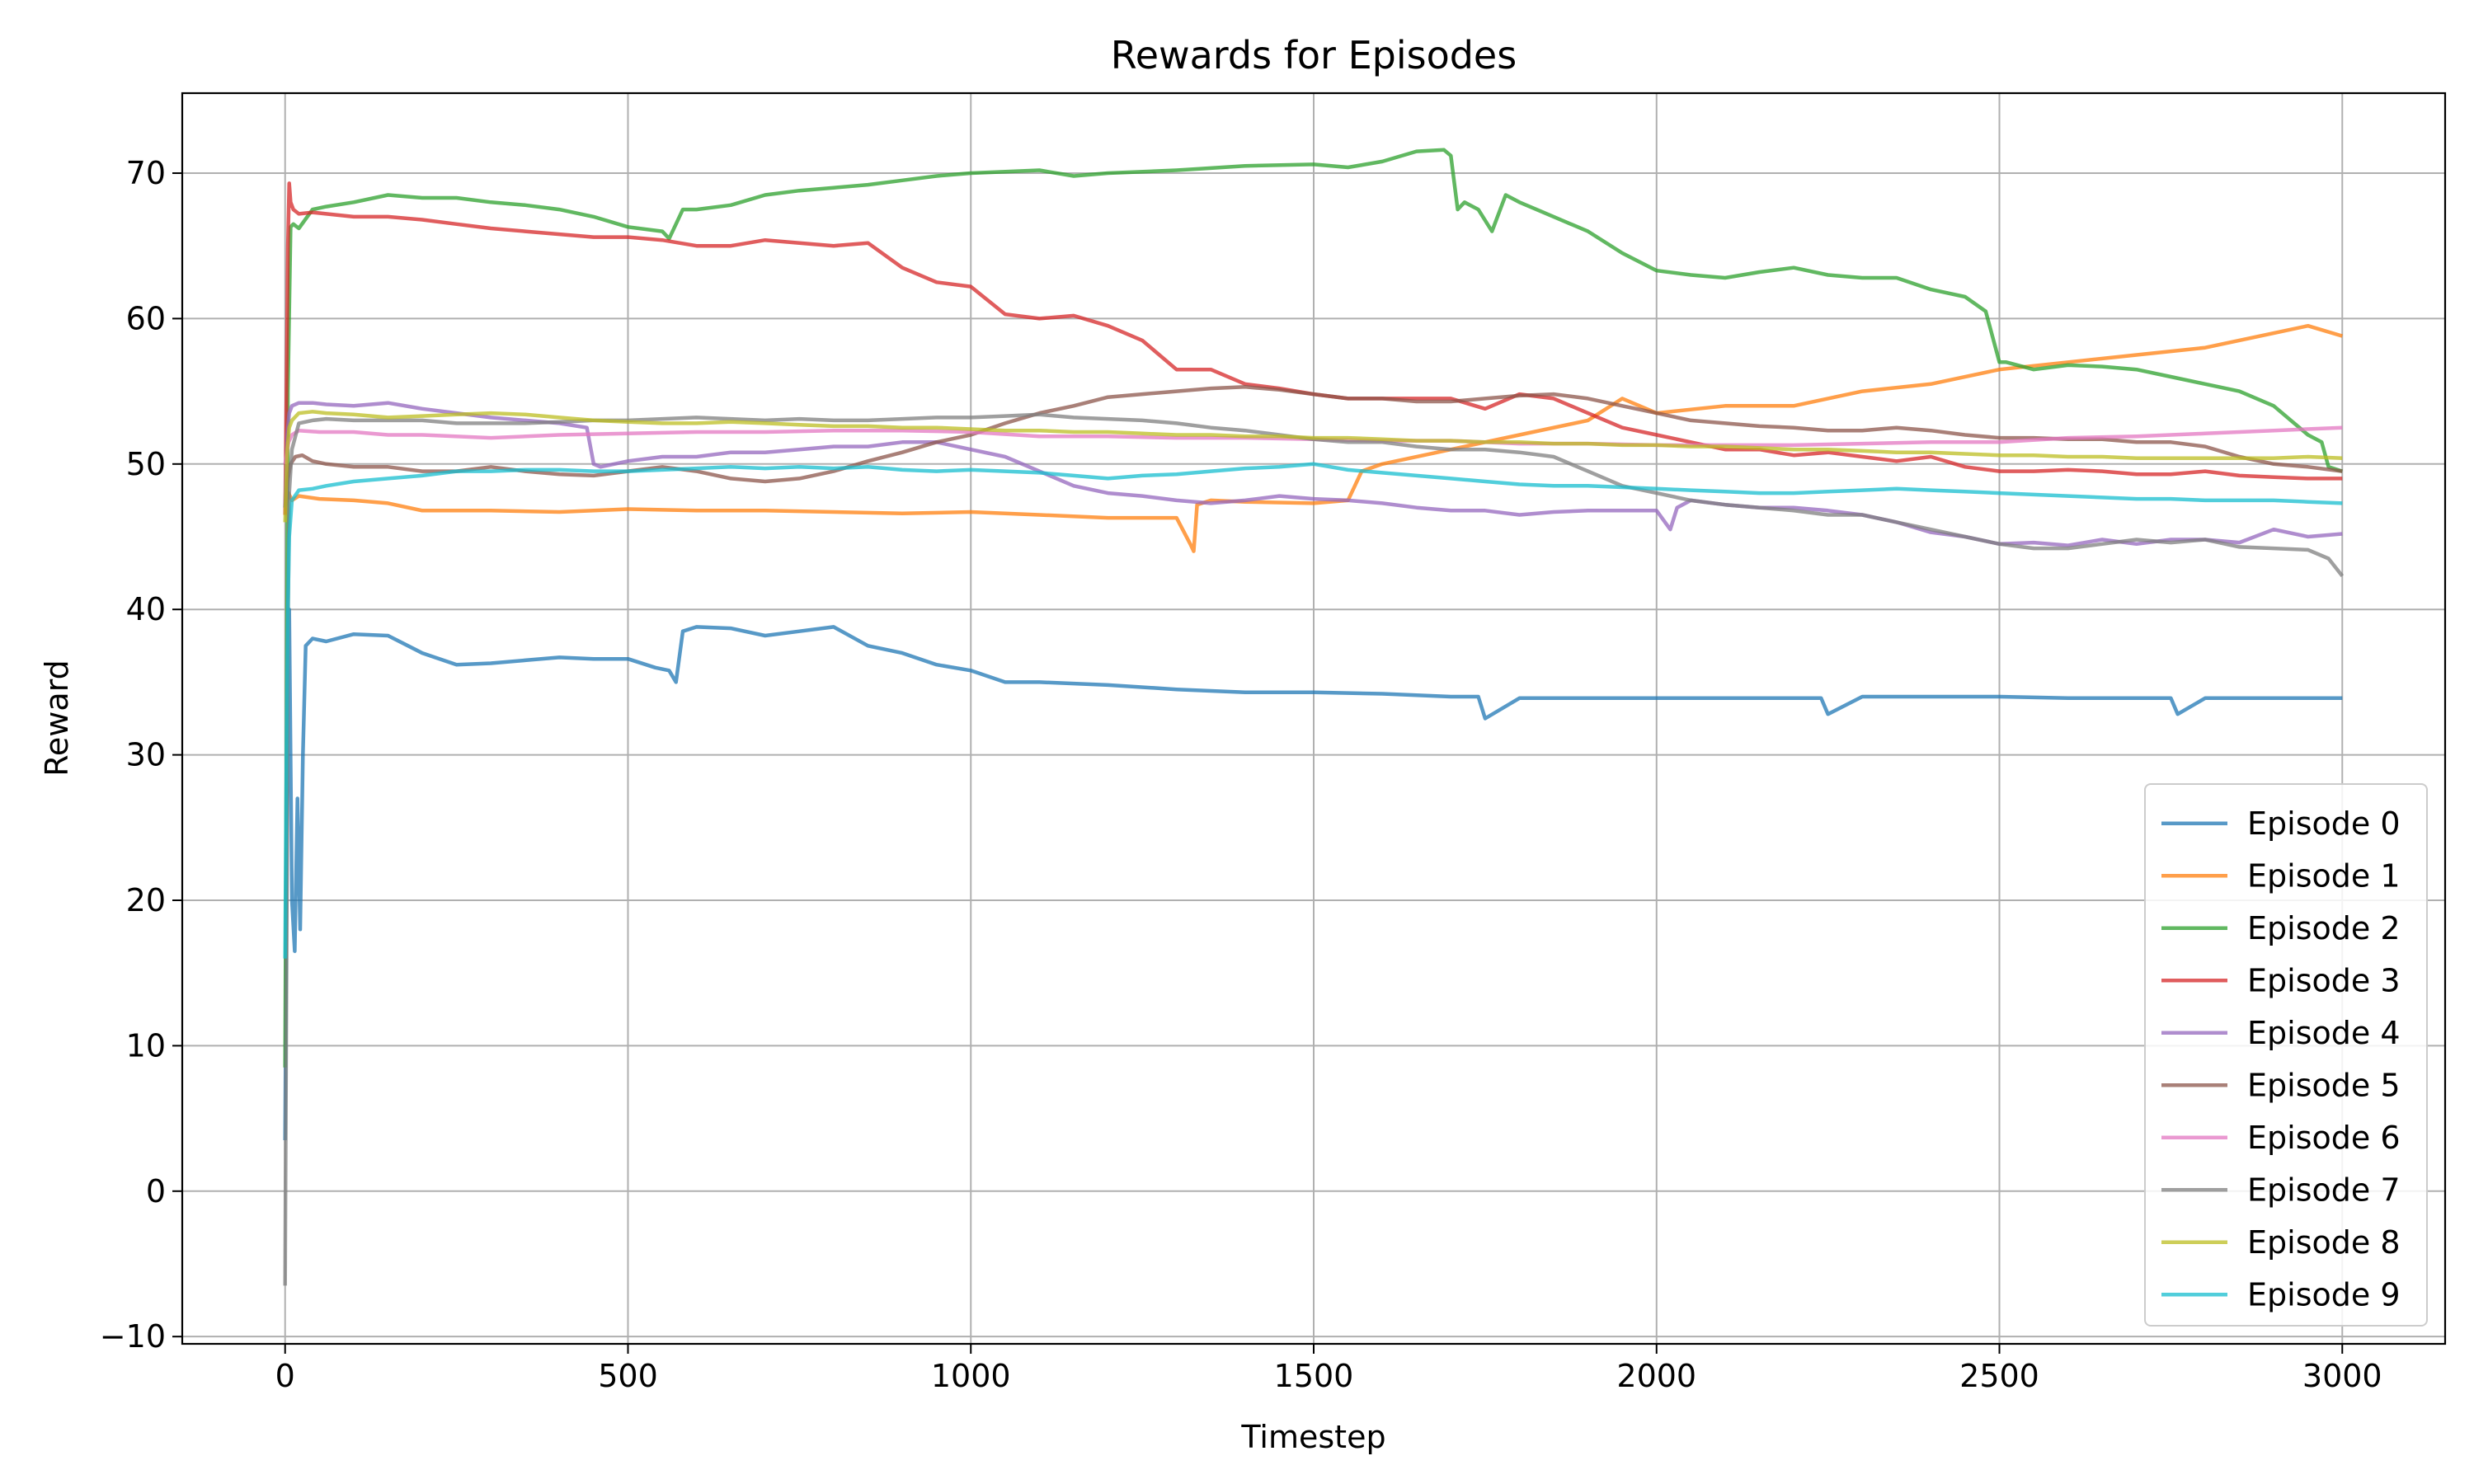 The width and height of the screenshot is (2474, 1484). Describe the element at coordinates (133, 1336) in the screenshot. I see `y-tick-label: −10` at that location.